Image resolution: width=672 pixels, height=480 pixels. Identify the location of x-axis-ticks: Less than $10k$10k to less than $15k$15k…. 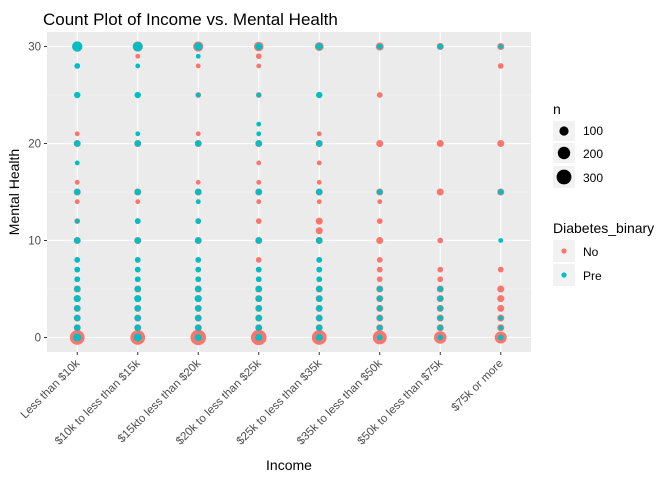
(262, 400).